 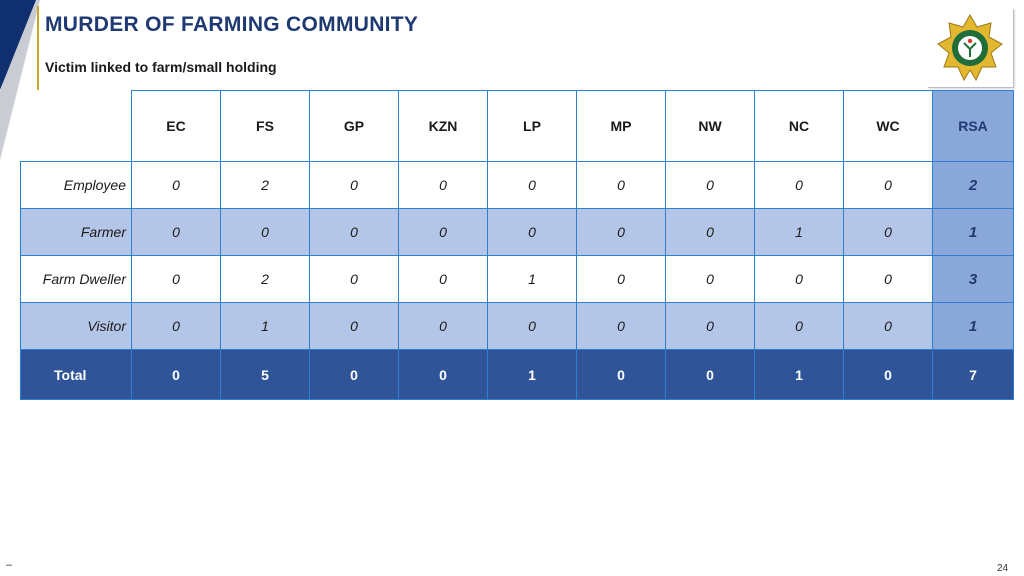 What do you see at coordinates (1003, 568) in the screenshot?
I see `page-number: 24` at bounding box center [1003, 568].